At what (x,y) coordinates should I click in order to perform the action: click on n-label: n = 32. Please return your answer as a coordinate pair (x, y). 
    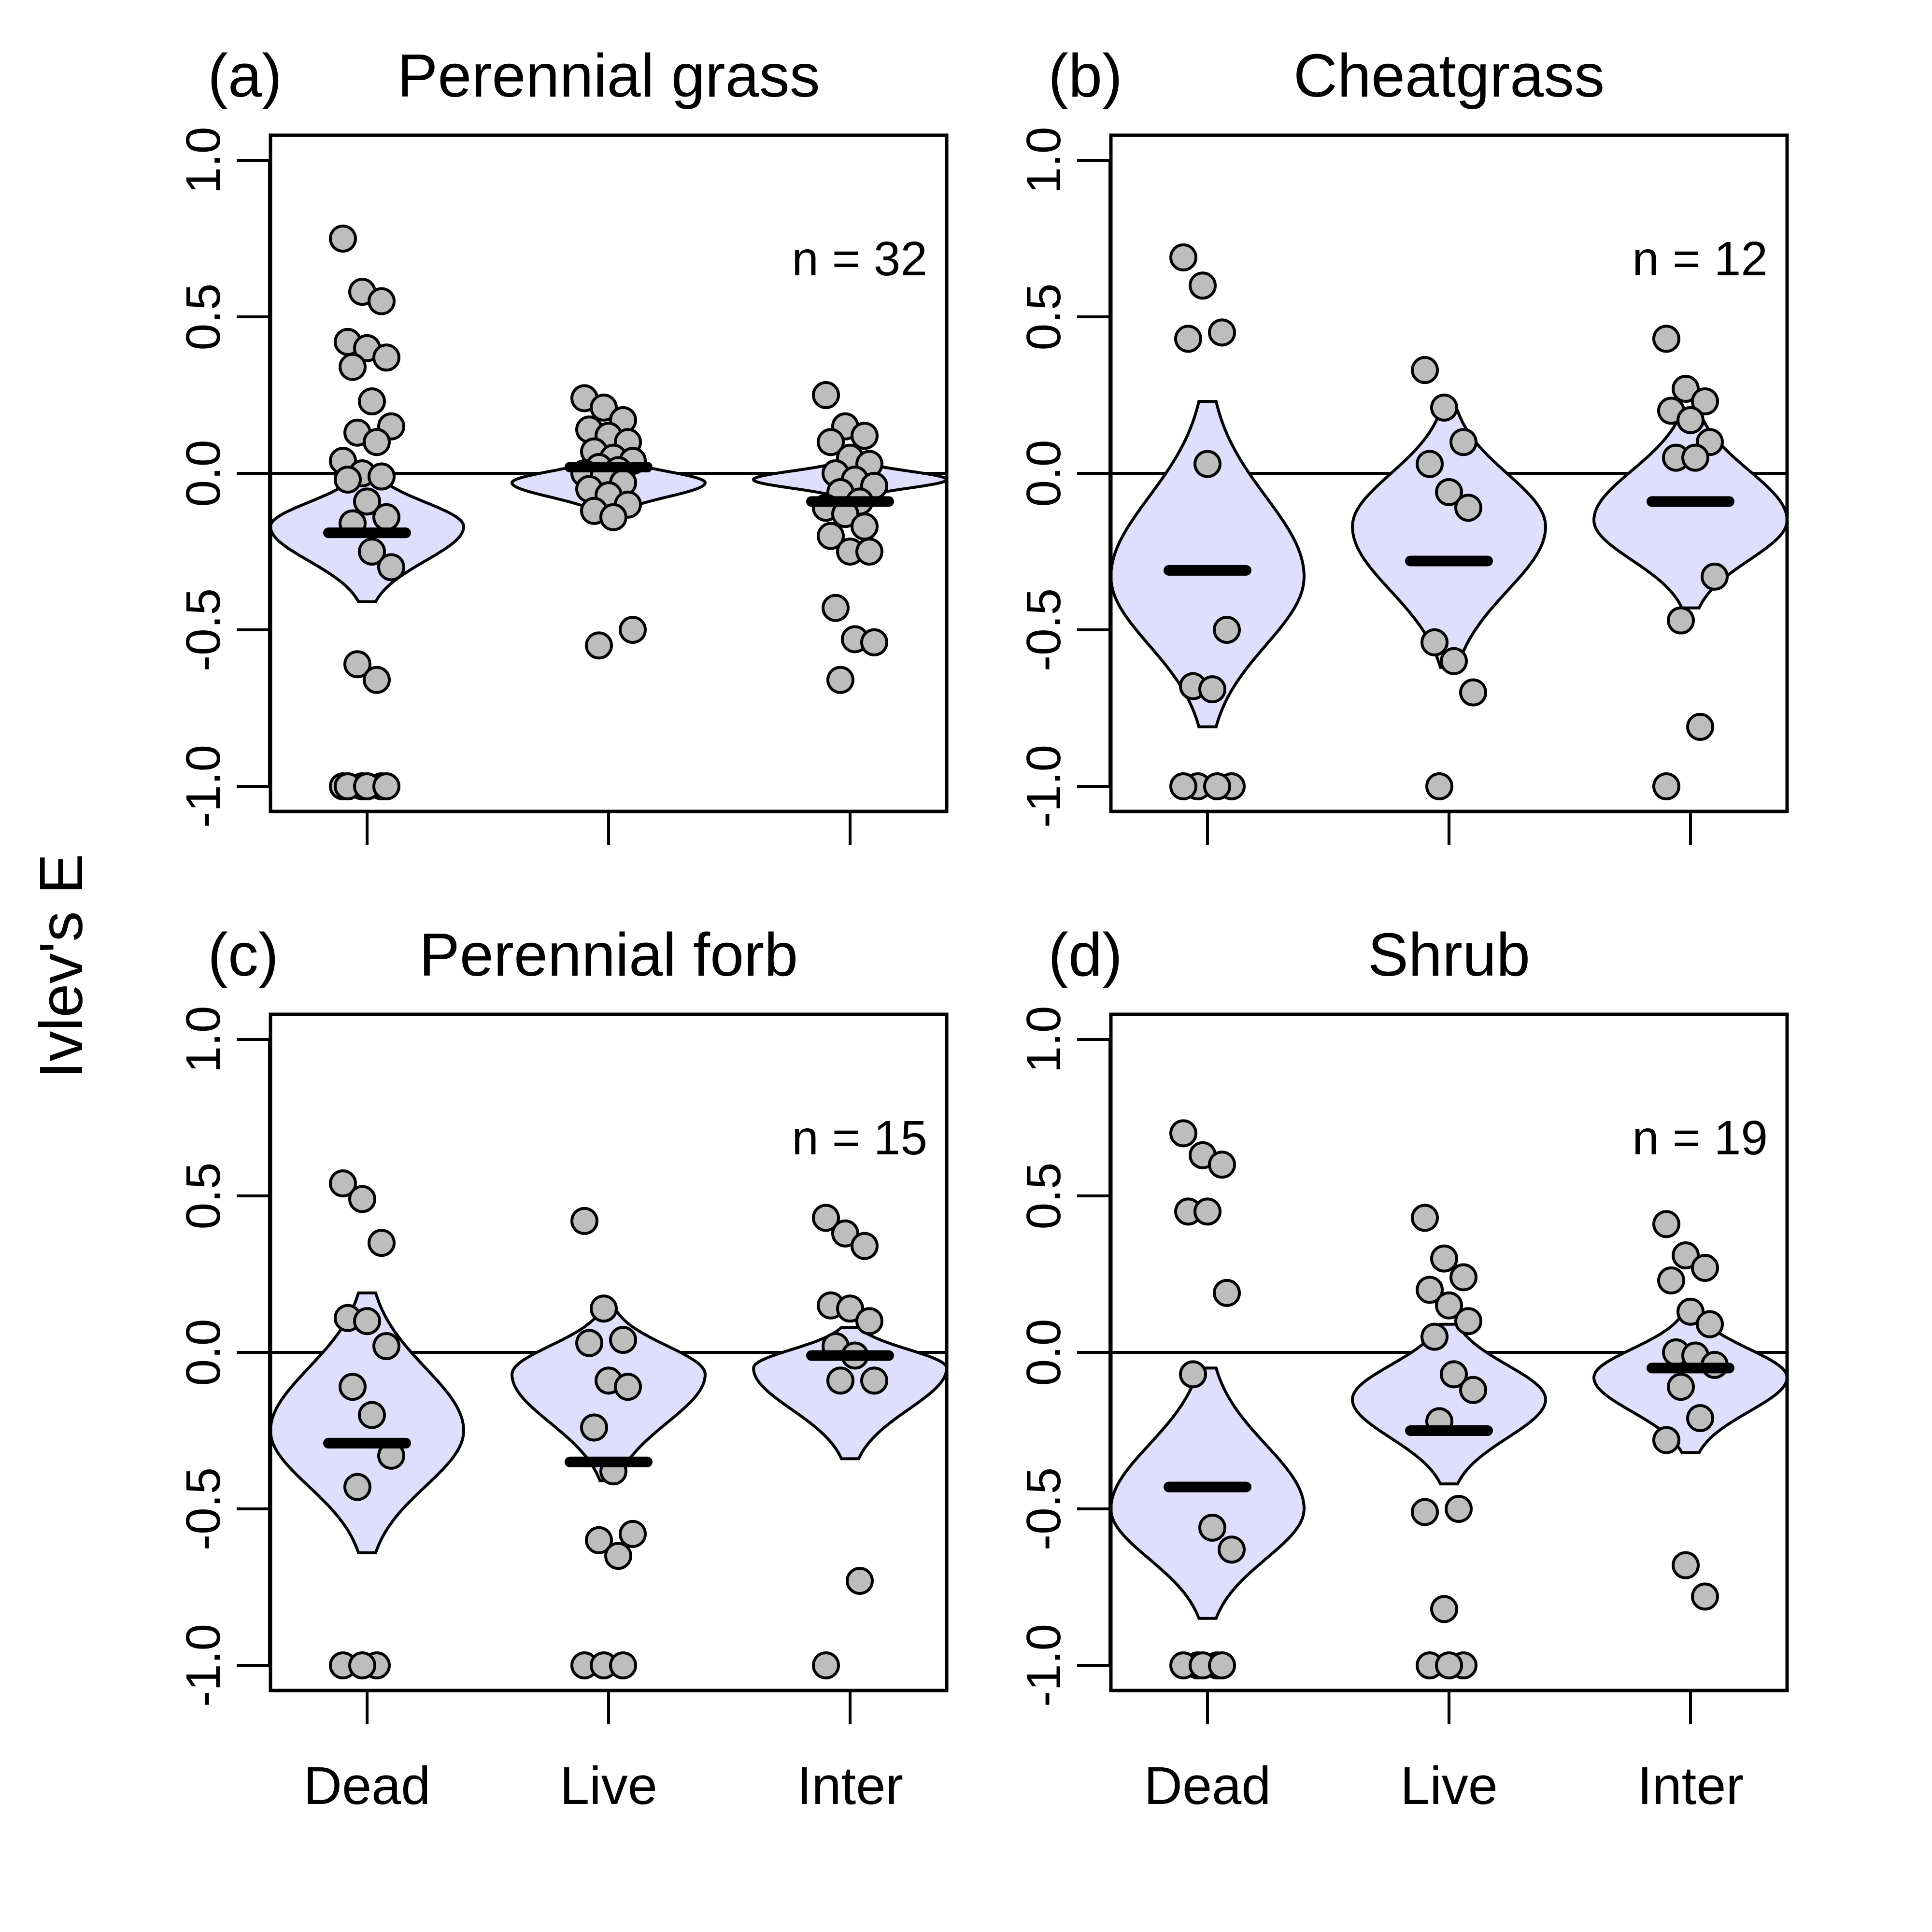
    Looking at the image, I should click on (859, 259).